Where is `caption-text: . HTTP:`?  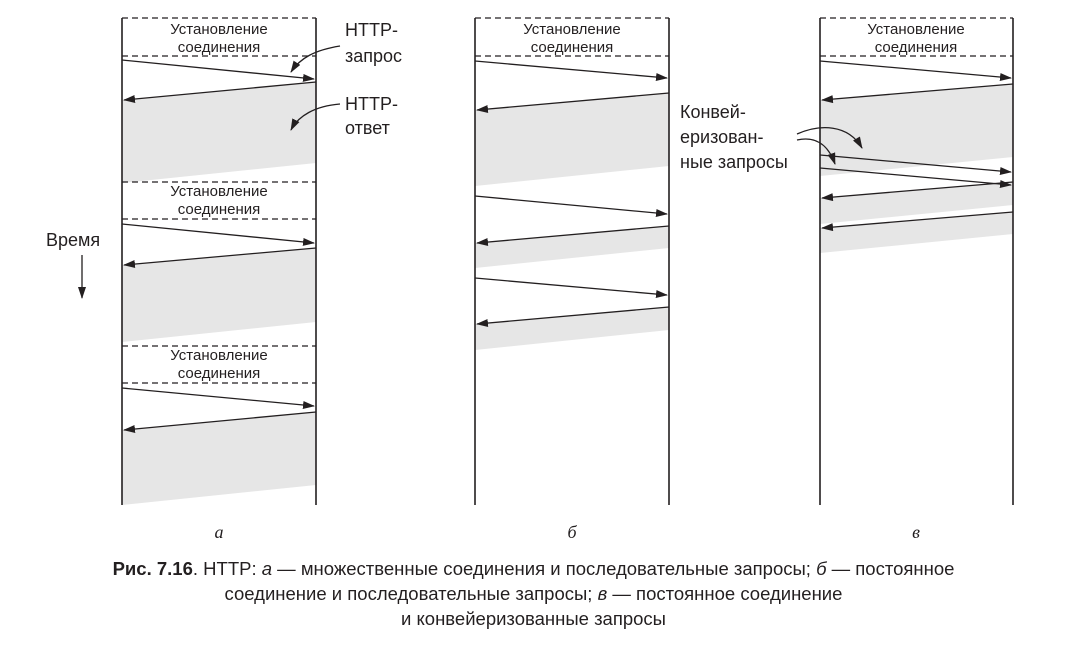
caption-text: . HTTP: is located at coordinates (227, 568).